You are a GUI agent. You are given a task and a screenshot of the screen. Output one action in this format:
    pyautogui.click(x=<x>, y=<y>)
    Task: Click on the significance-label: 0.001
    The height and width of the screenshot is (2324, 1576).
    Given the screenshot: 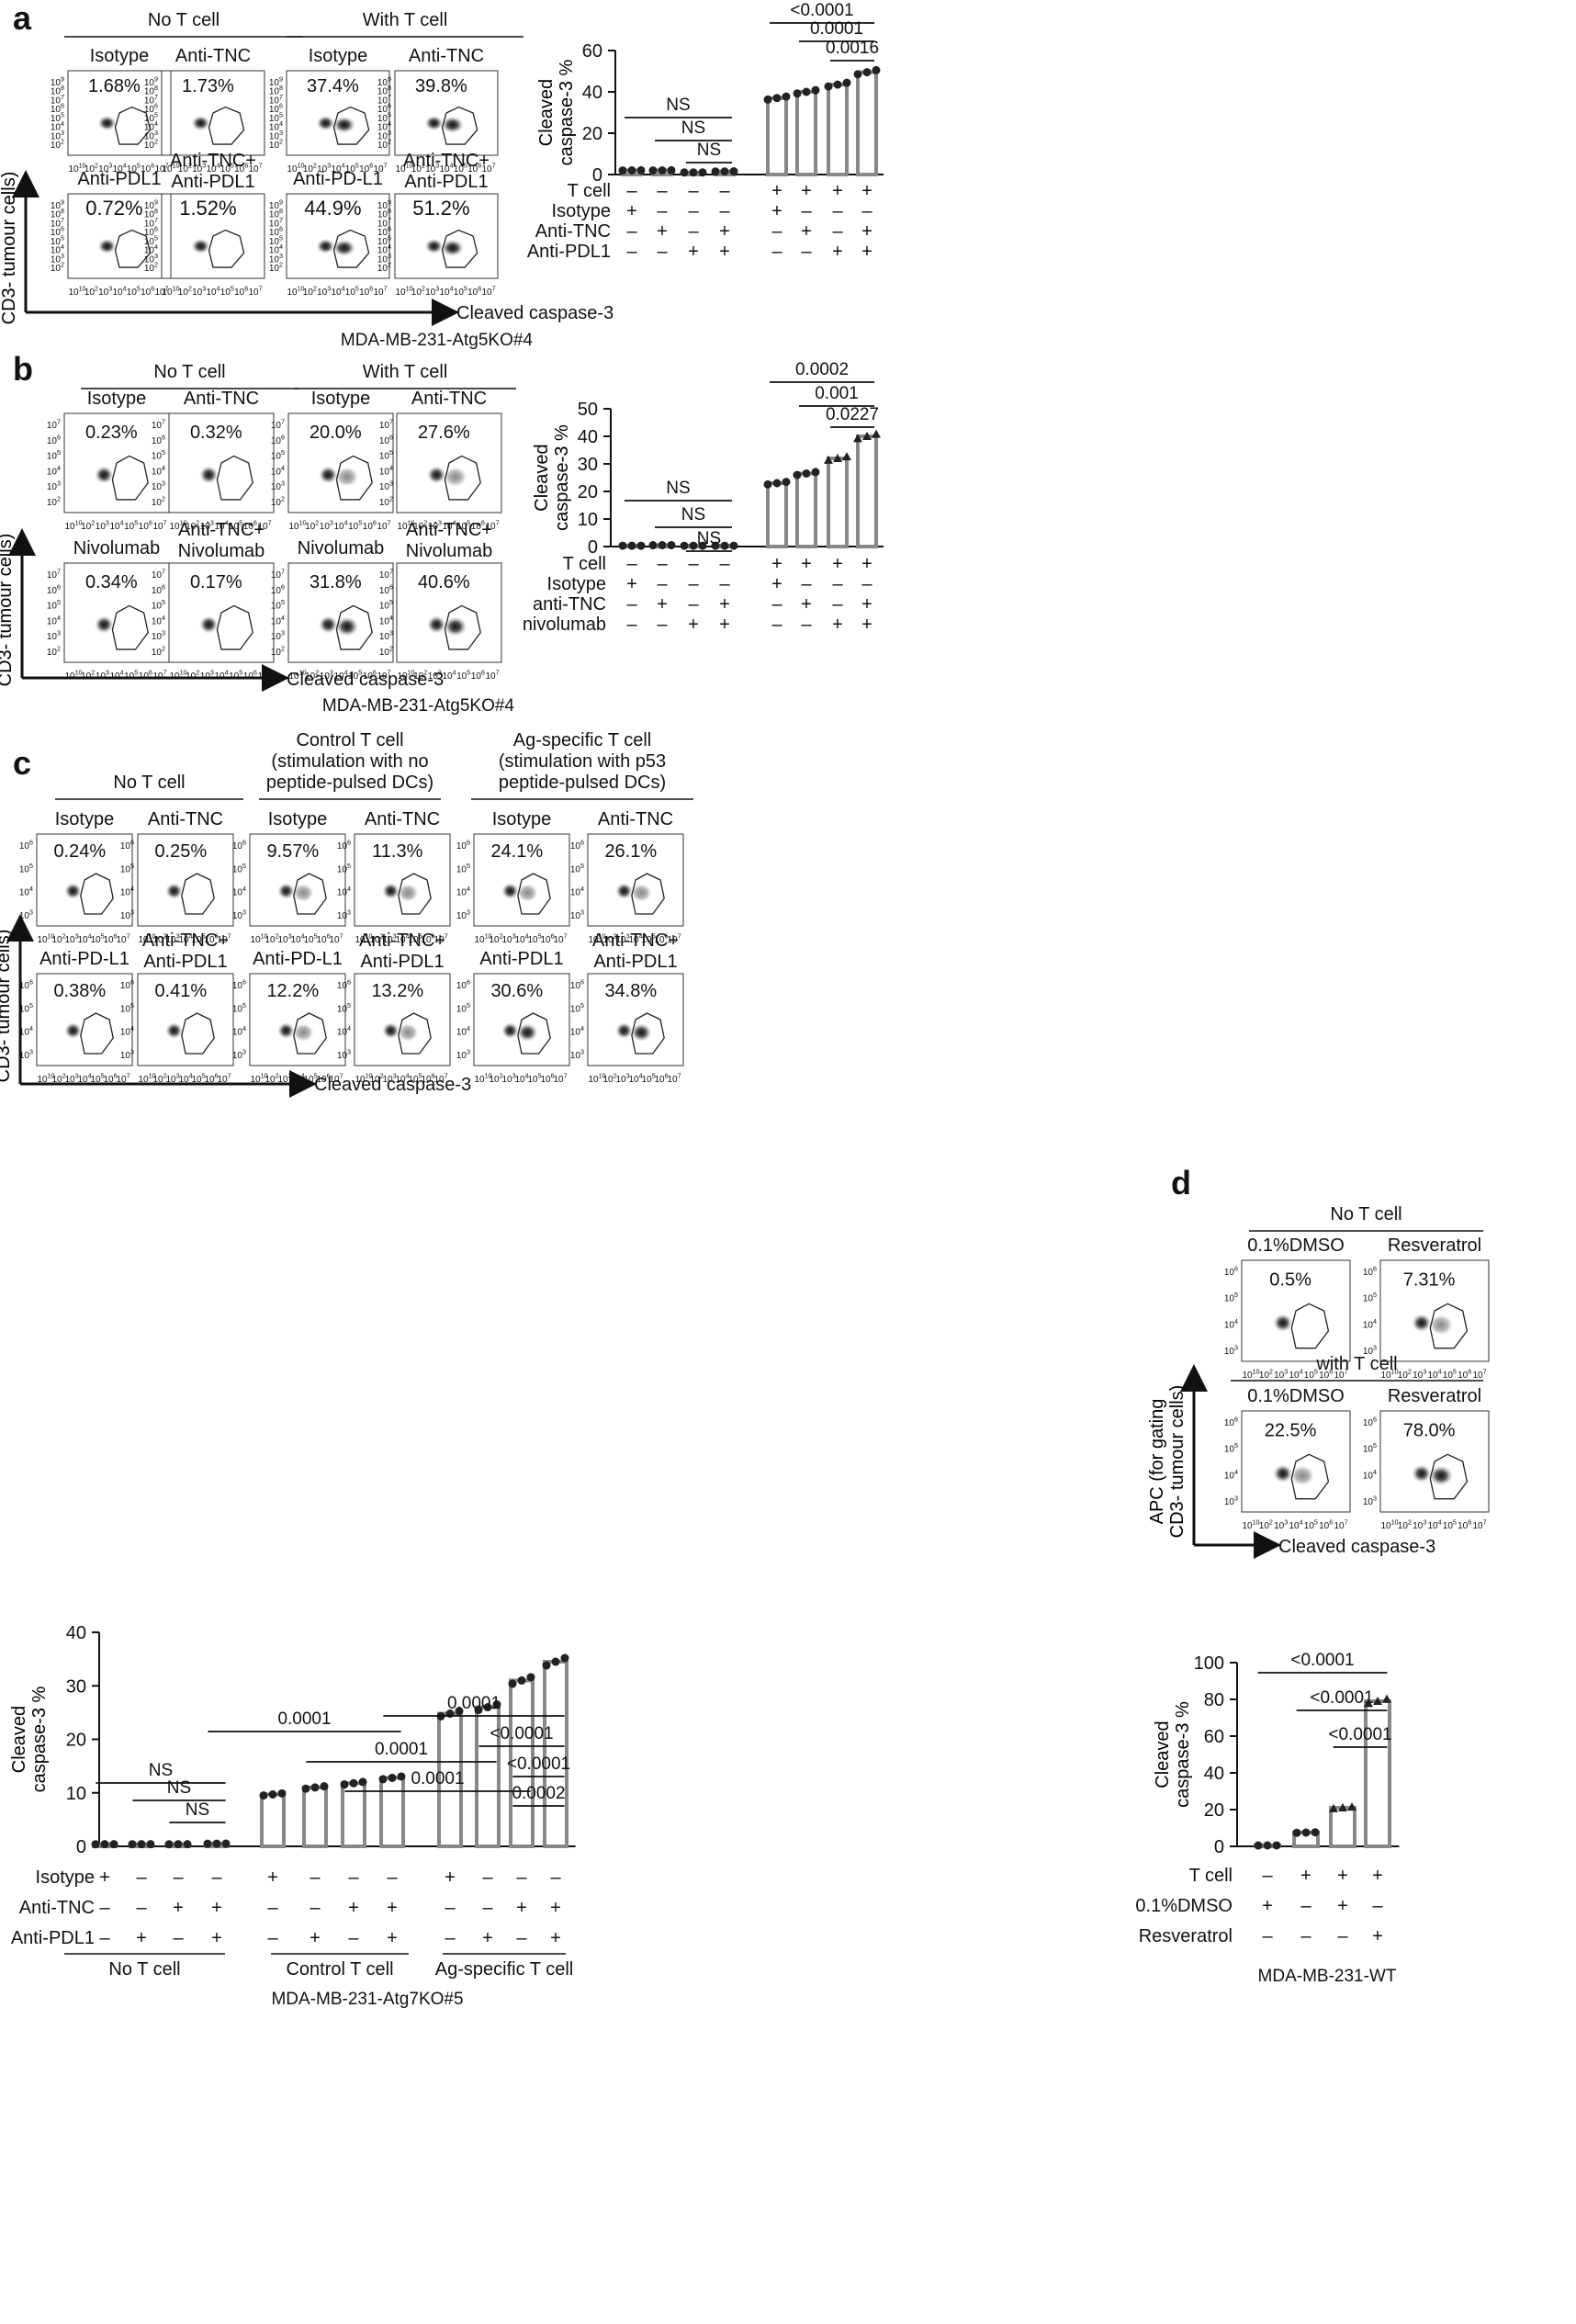 What is the action you would take?
    pyautogui.click(x=837, y=393)
    